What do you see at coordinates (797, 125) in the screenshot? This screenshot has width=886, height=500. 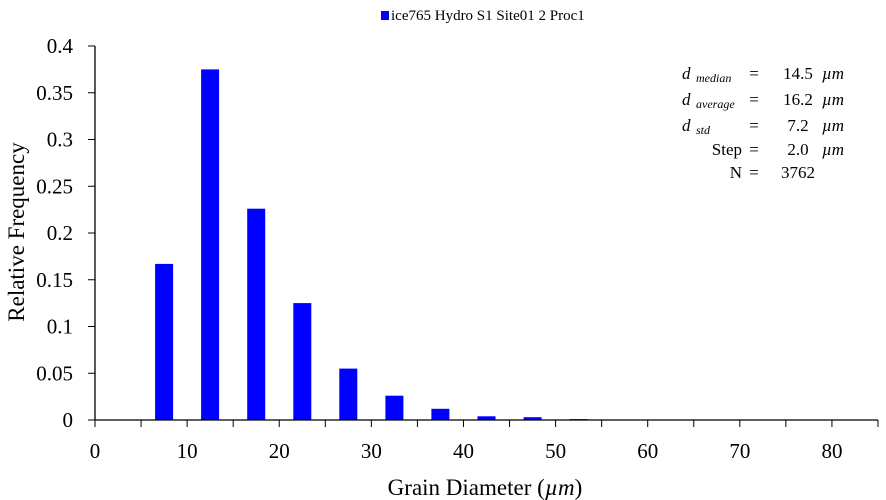 I see `stat-value: 7.2` at bounding box center [797, 125].